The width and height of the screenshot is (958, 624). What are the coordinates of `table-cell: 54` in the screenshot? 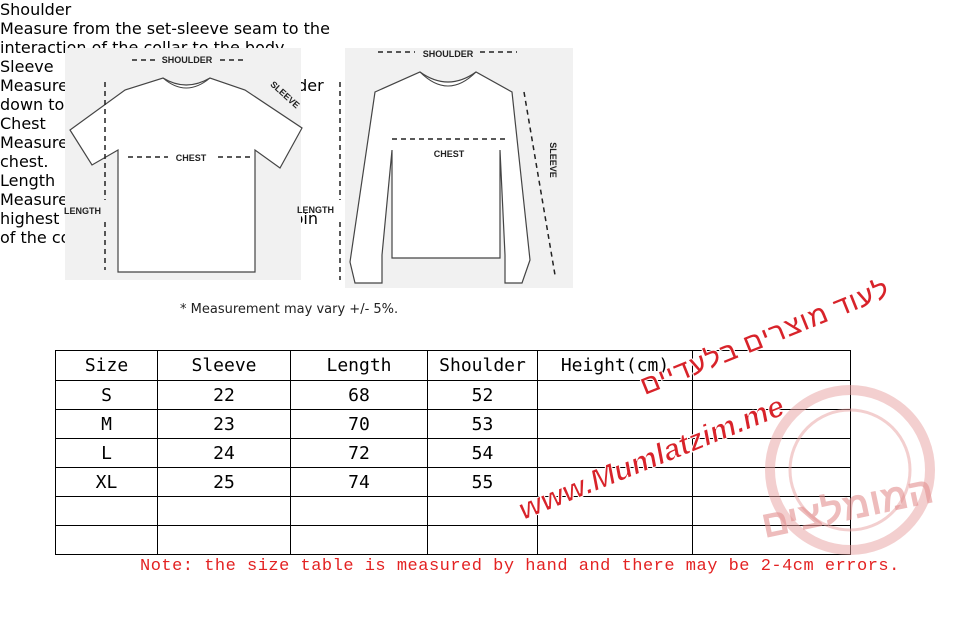 It's located at (482, 453).